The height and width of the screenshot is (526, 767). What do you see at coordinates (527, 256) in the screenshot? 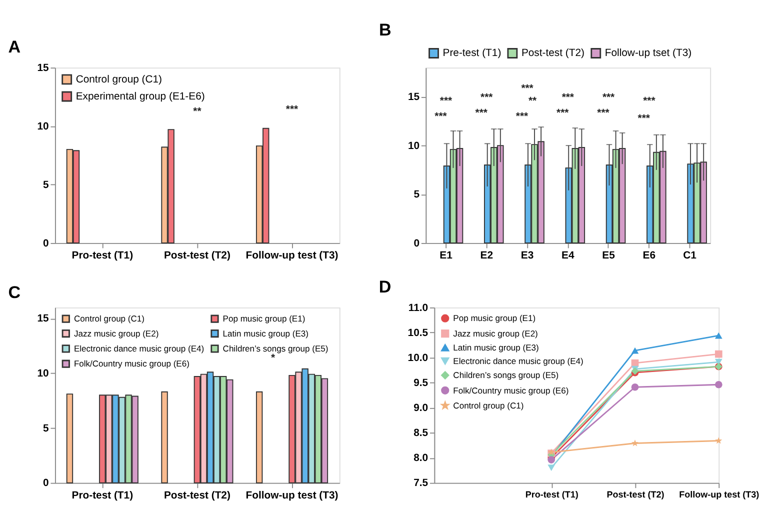
I see `x-tick-label: E3` at bounding box center [527, 256].